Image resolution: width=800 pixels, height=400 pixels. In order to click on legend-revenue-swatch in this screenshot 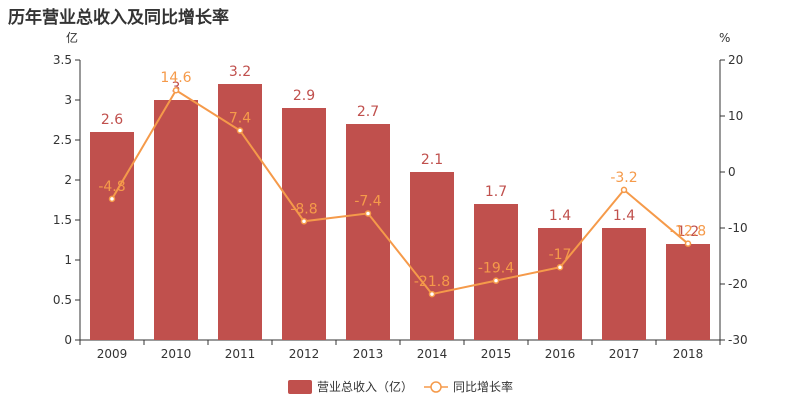, I will do `click(300, 387)`.